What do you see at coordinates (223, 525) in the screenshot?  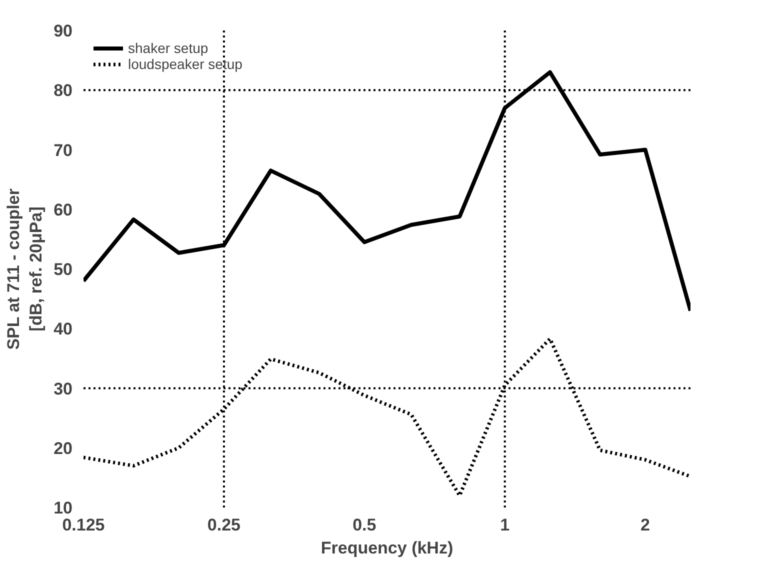 I see `x-tick-label: 0.25` at bounding box center [223, 525].